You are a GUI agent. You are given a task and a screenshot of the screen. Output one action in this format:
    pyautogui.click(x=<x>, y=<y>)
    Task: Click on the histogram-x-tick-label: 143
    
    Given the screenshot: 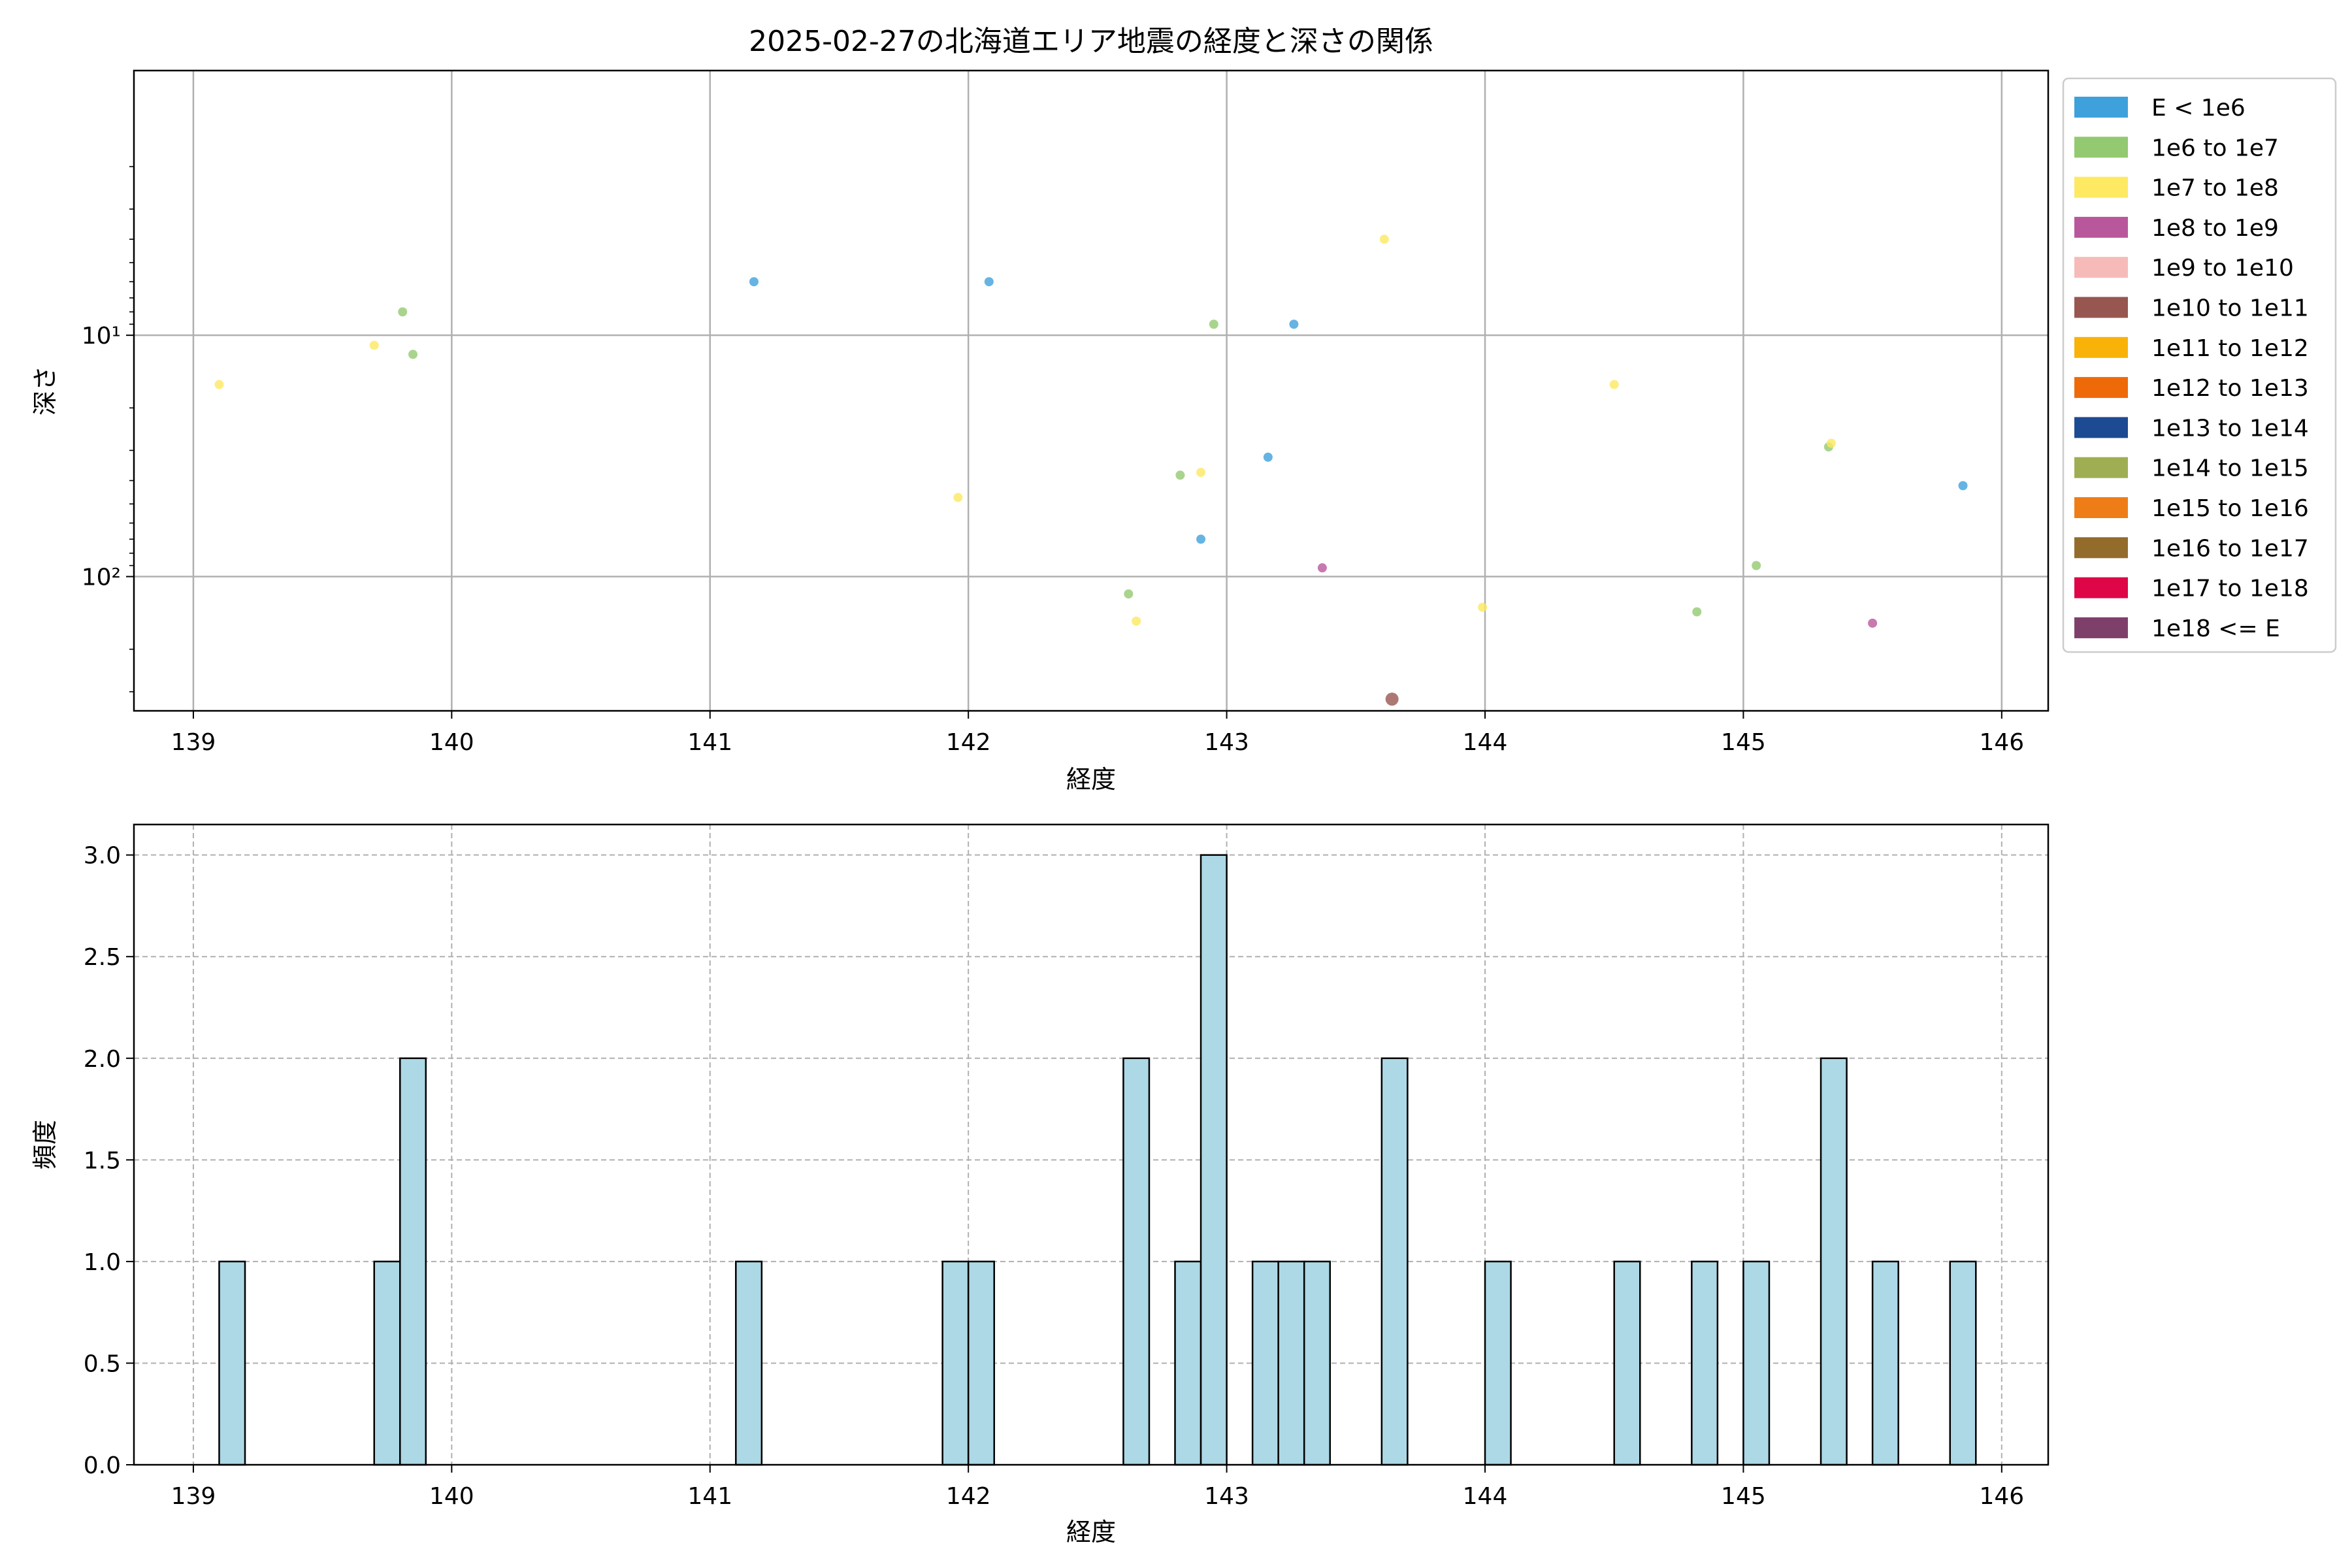 What is the action you would take?
    pyautogui.click(x=1226, y=1496)
    